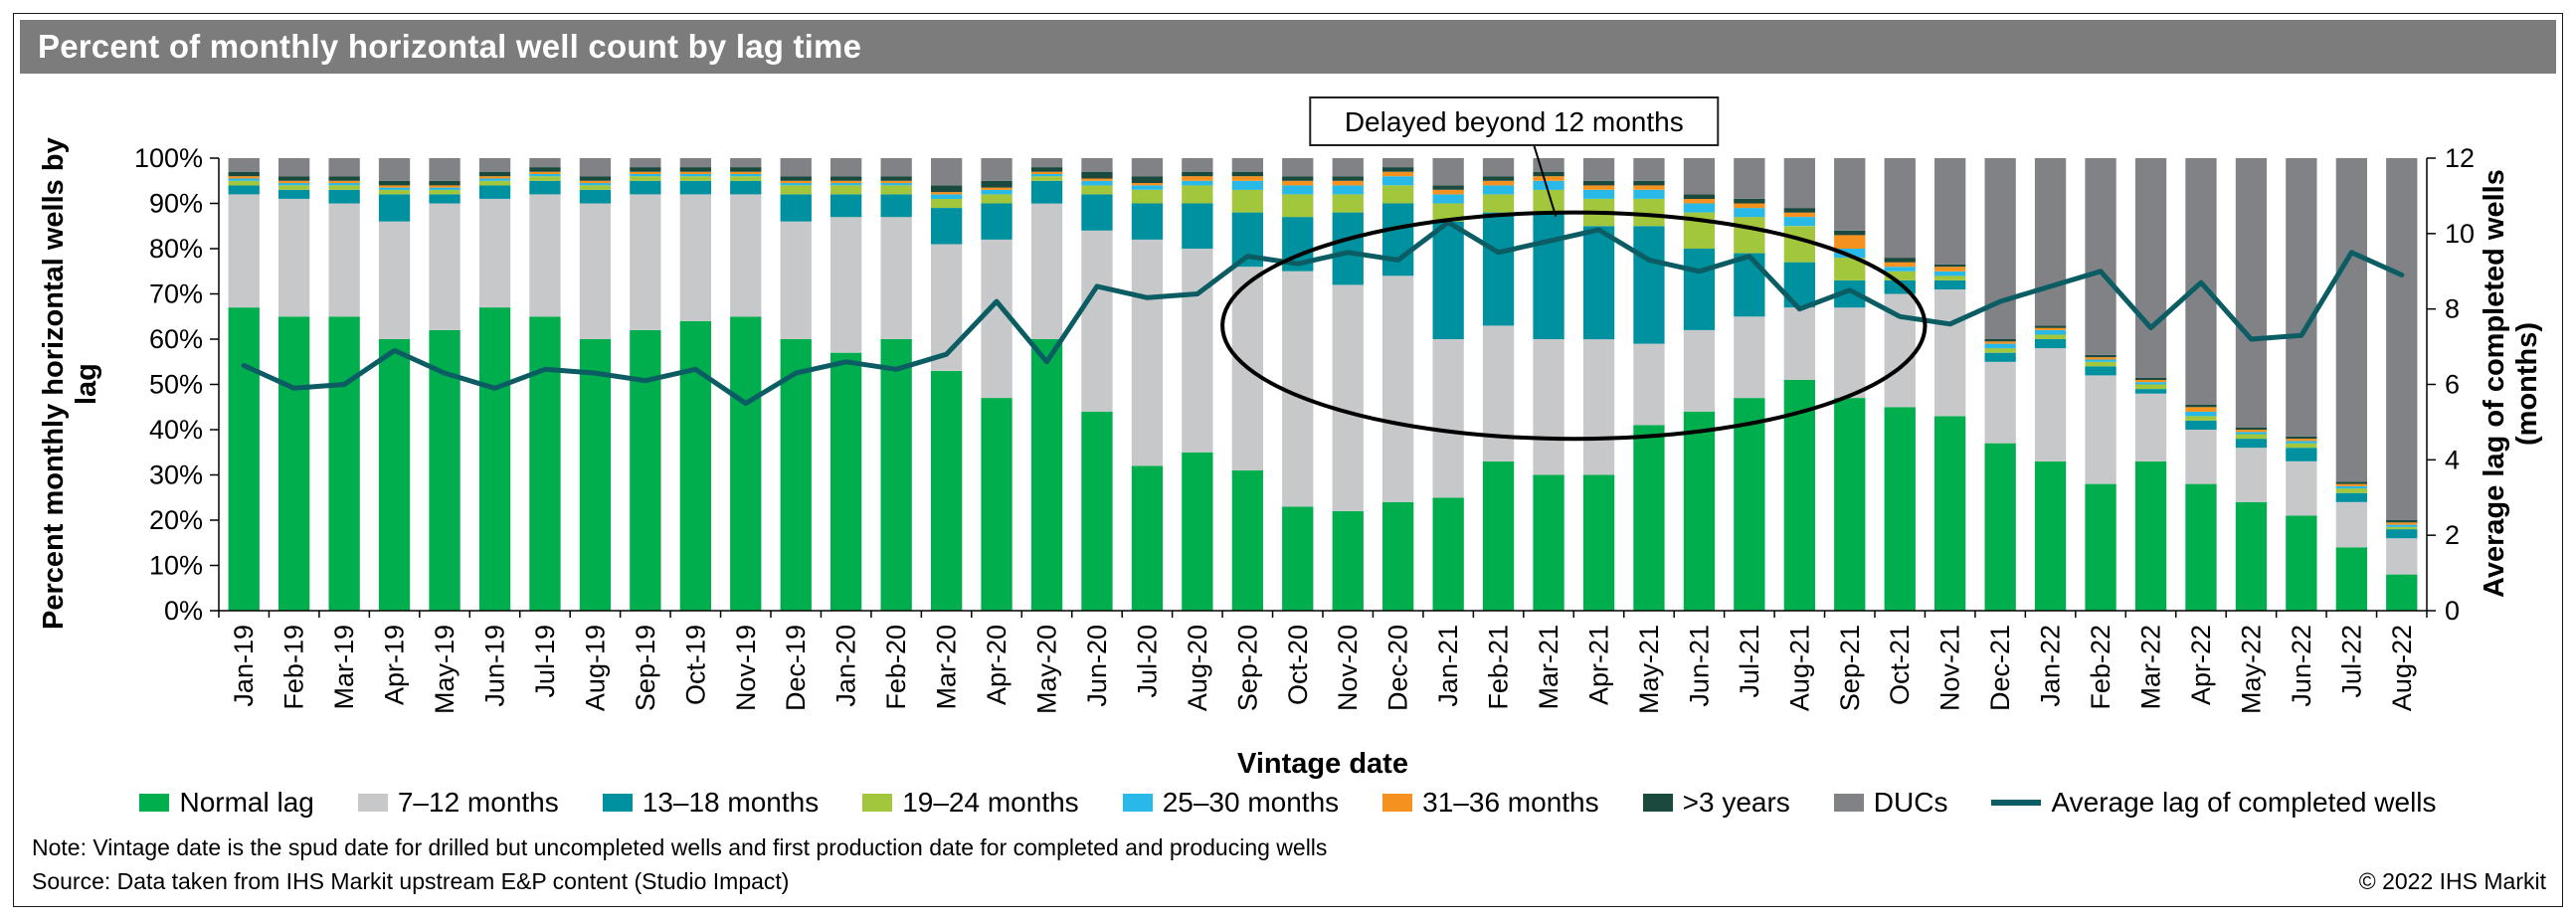 The height and width of the screenshot is (920, 2576). I want to click on legend-label: 31–36 months, so click(1510, 802).